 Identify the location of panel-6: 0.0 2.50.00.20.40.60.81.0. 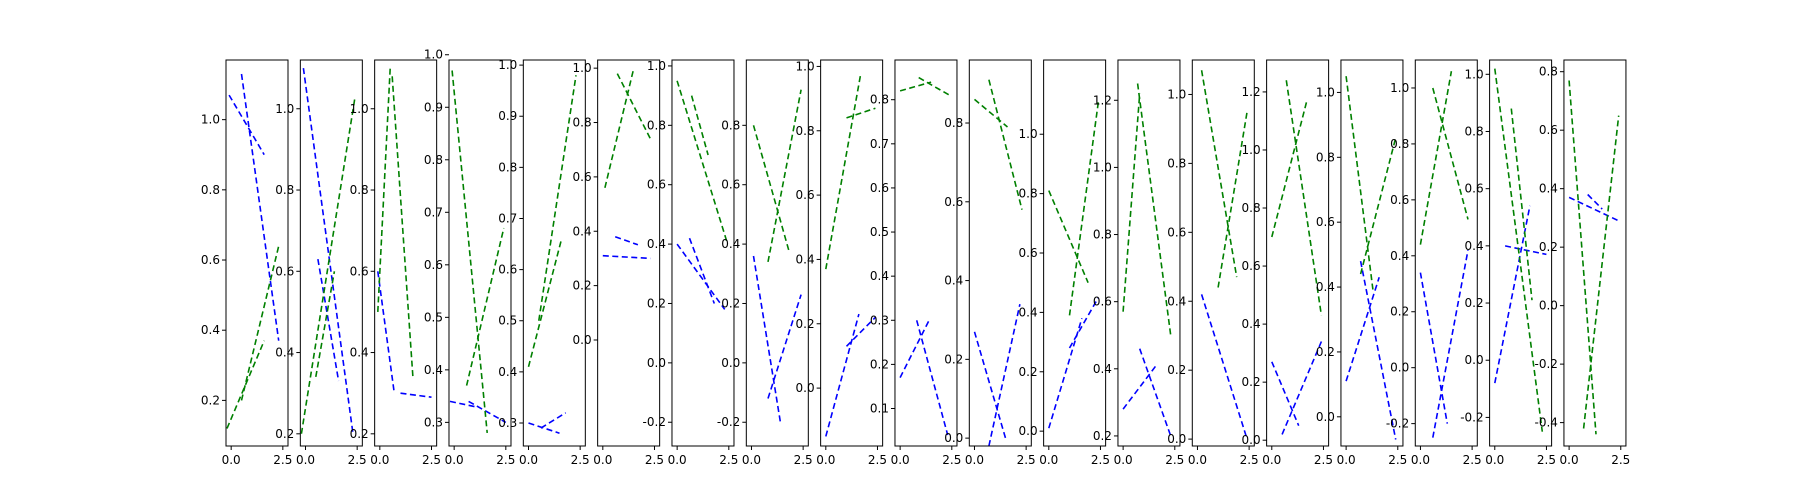
(618, 263).